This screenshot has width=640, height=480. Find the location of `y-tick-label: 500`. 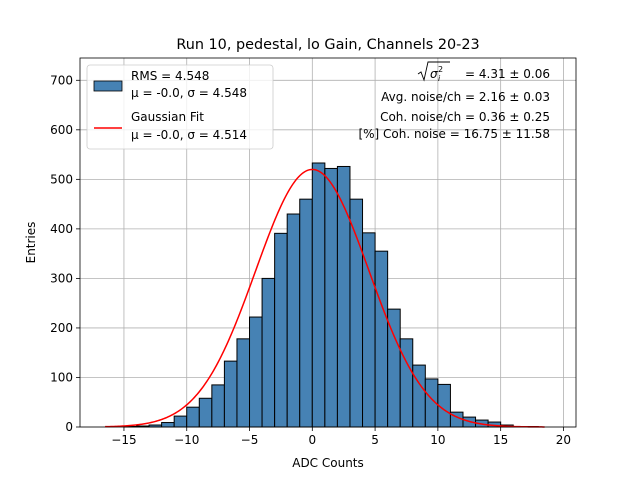

y-tick-label: 500 is located at coordinates (61, 179).